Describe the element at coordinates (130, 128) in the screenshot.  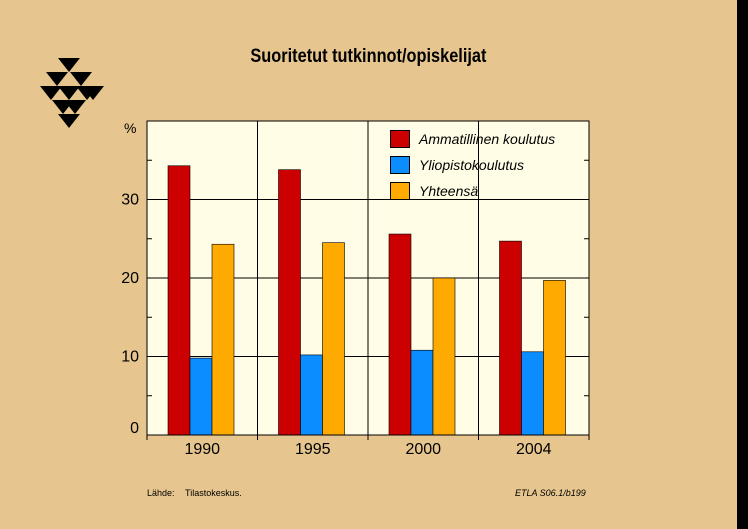
I see `y-axis-label: %` at that location.